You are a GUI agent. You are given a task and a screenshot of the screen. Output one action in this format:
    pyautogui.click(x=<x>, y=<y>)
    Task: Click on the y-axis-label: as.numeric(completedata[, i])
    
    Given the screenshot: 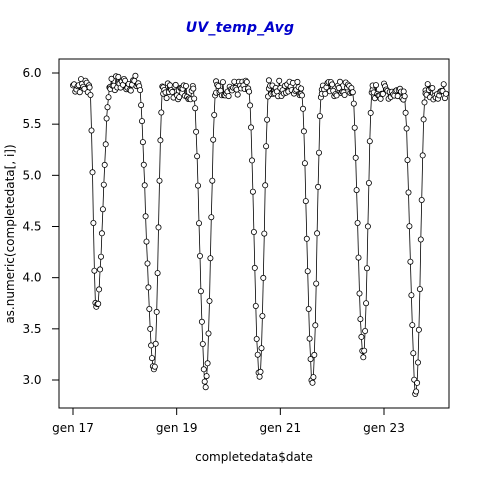 What is the action you would take?
    pyautogui.click(x=10, y=233)
    